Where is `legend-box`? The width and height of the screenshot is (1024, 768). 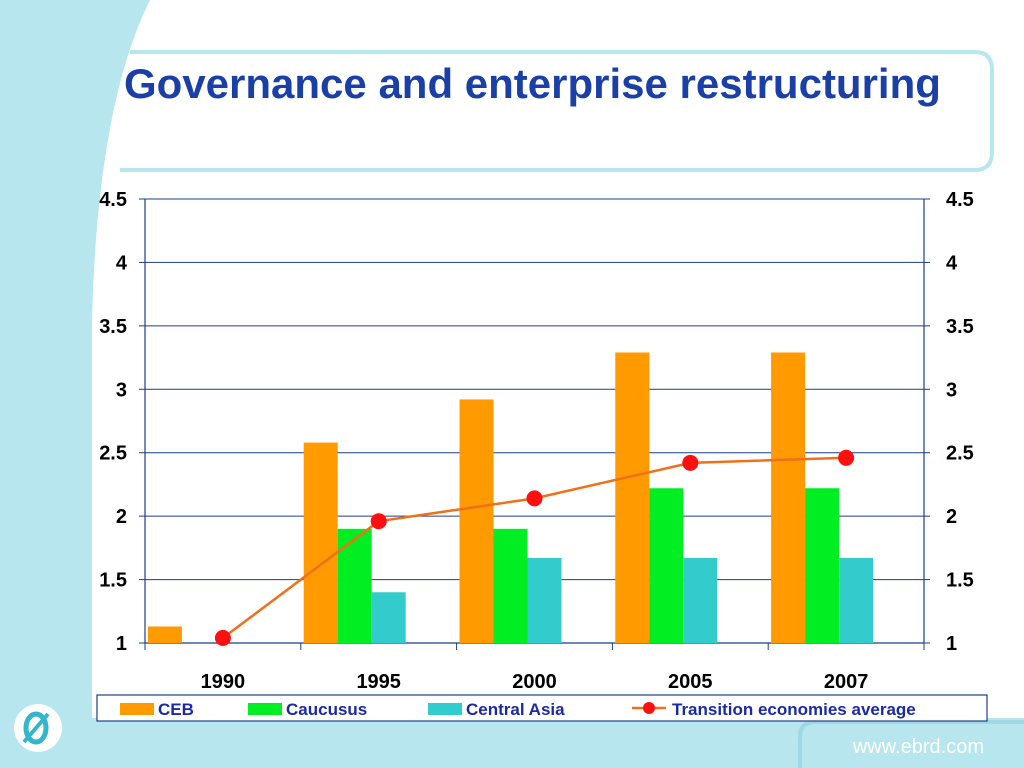 legend-box is located at coordinates (542, 708).